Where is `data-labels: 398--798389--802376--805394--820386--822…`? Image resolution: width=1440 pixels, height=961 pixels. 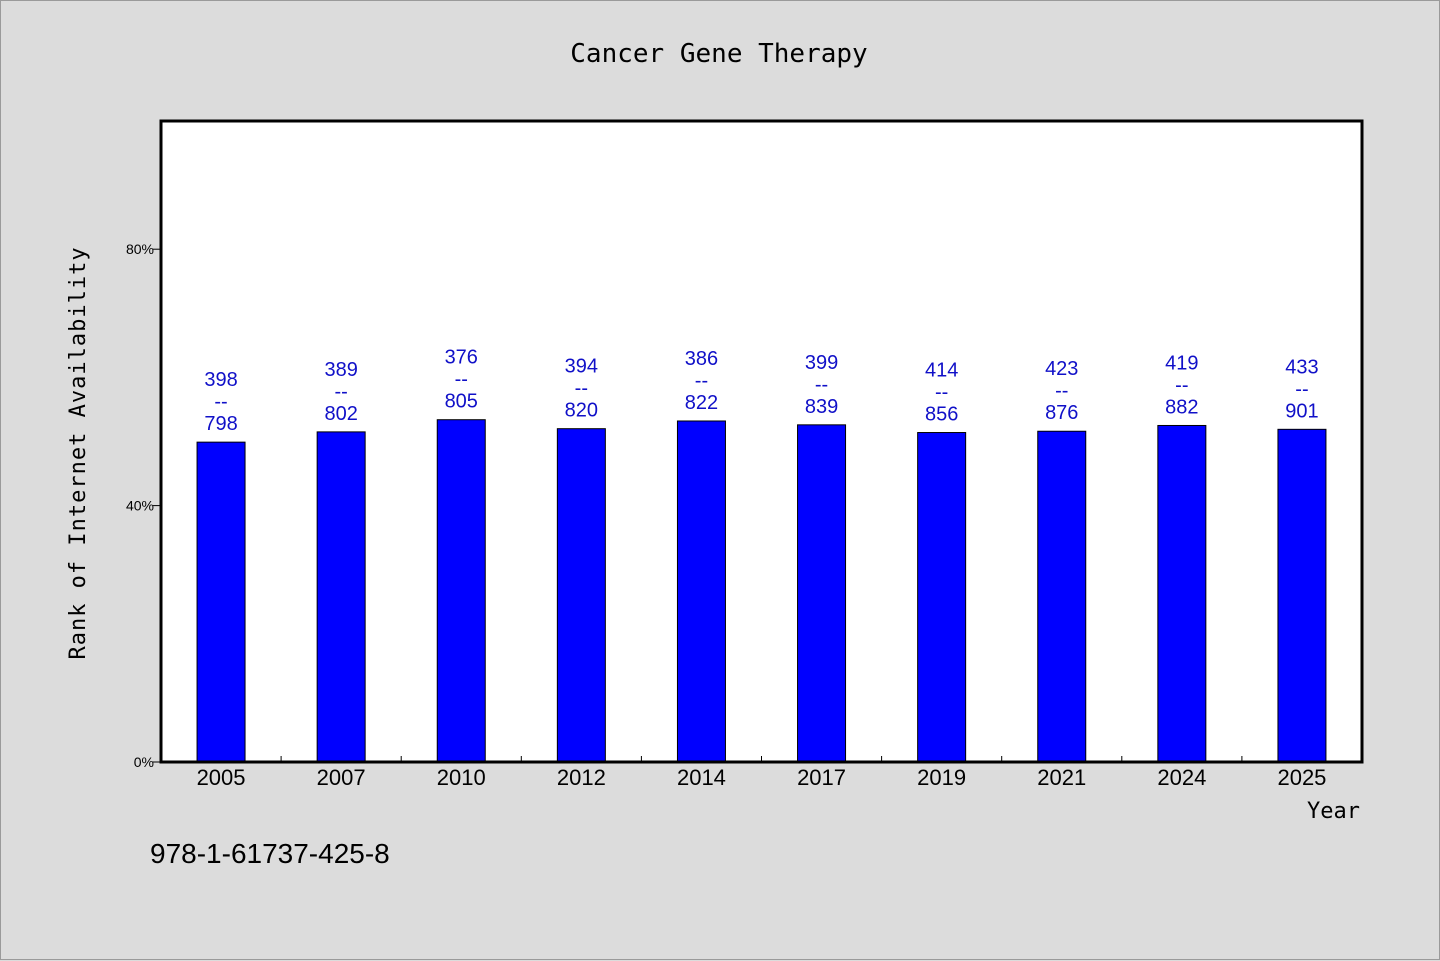 data-labels: 398--798389--802376--805394--820386--822… is located at coordinates (761, 391).